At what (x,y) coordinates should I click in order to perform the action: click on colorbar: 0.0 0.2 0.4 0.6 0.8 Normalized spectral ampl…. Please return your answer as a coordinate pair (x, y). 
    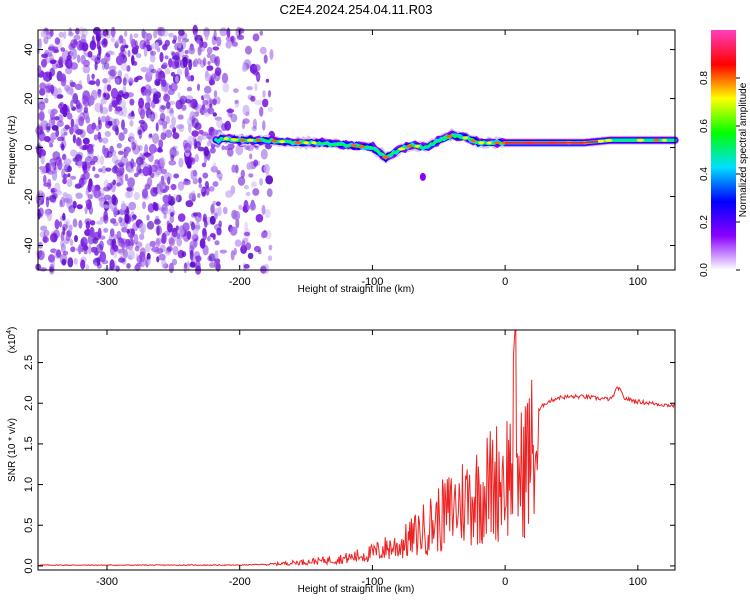
    Looking at the image, I should click on (724, 153).